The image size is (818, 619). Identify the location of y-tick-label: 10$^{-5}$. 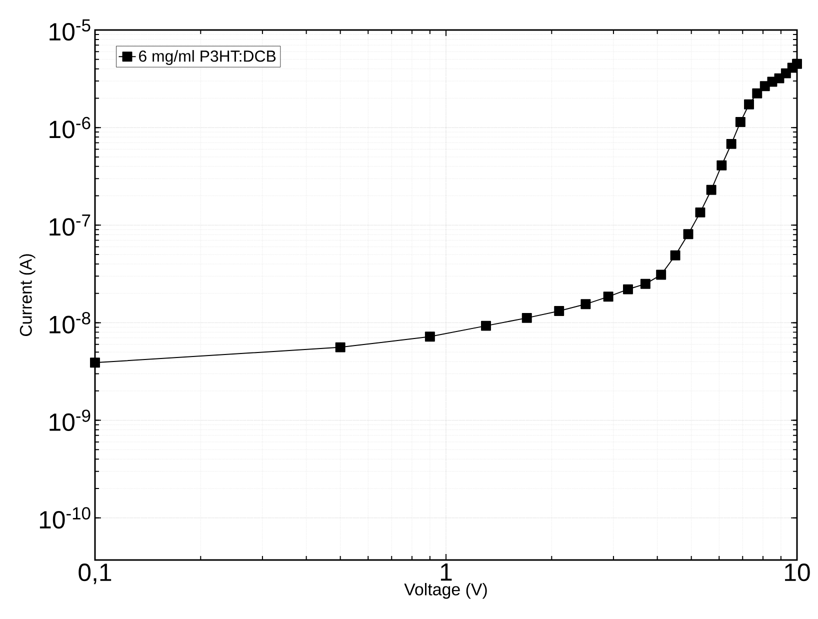
(70, 30).